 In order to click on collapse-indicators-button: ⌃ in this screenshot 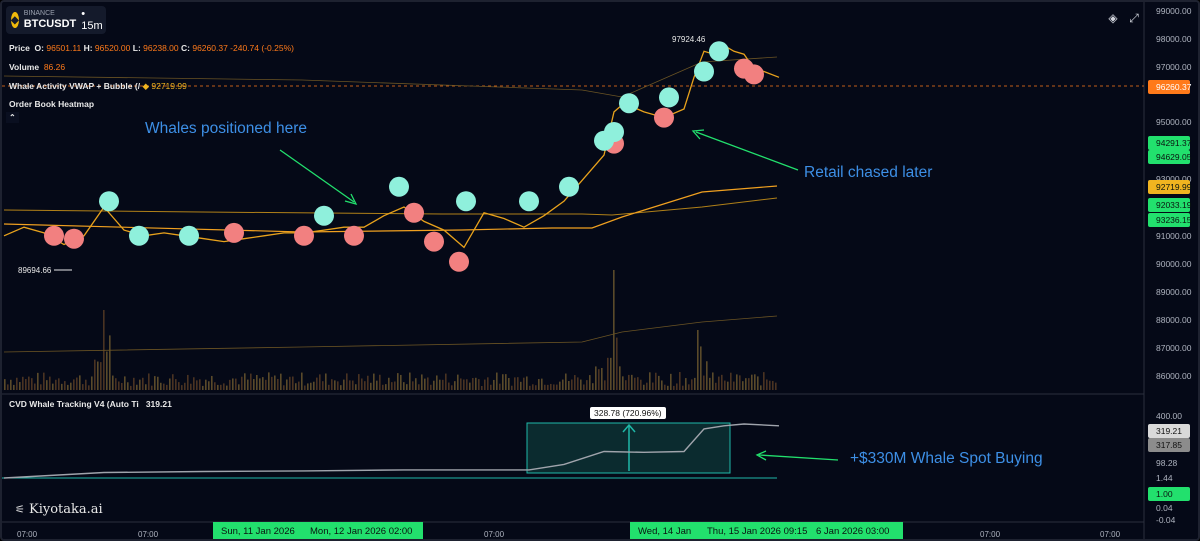, I will do `click(12, 117)`.